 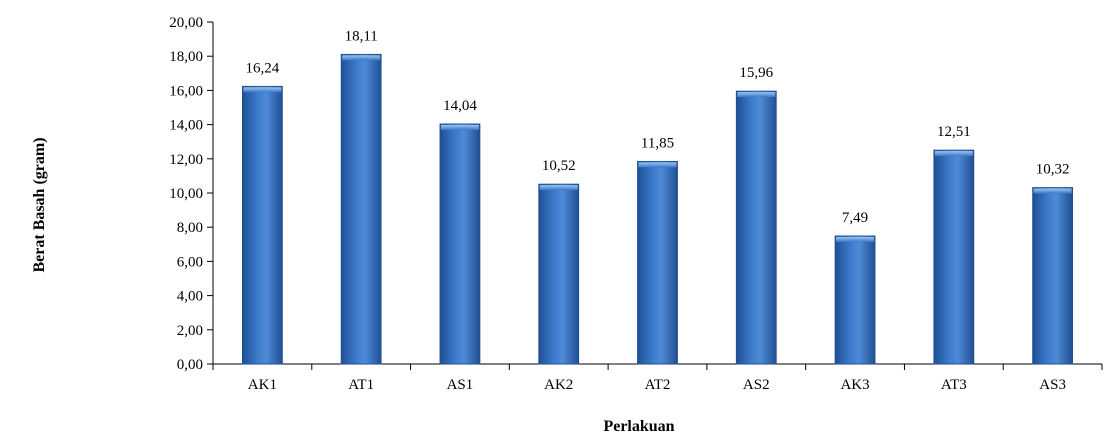 What do you see at coordinates (558, 385) in the screenshot?
I see `x-tick-label: AK2` at bounding box center [558, 385].